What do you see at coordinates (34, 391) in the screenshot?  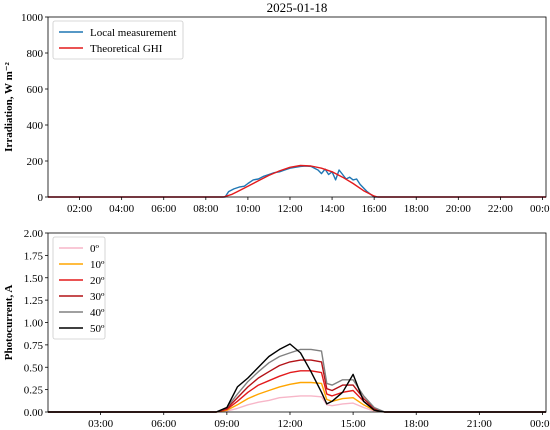 I see `y-tick-label: 0.25` at bounding box center [34, 391].